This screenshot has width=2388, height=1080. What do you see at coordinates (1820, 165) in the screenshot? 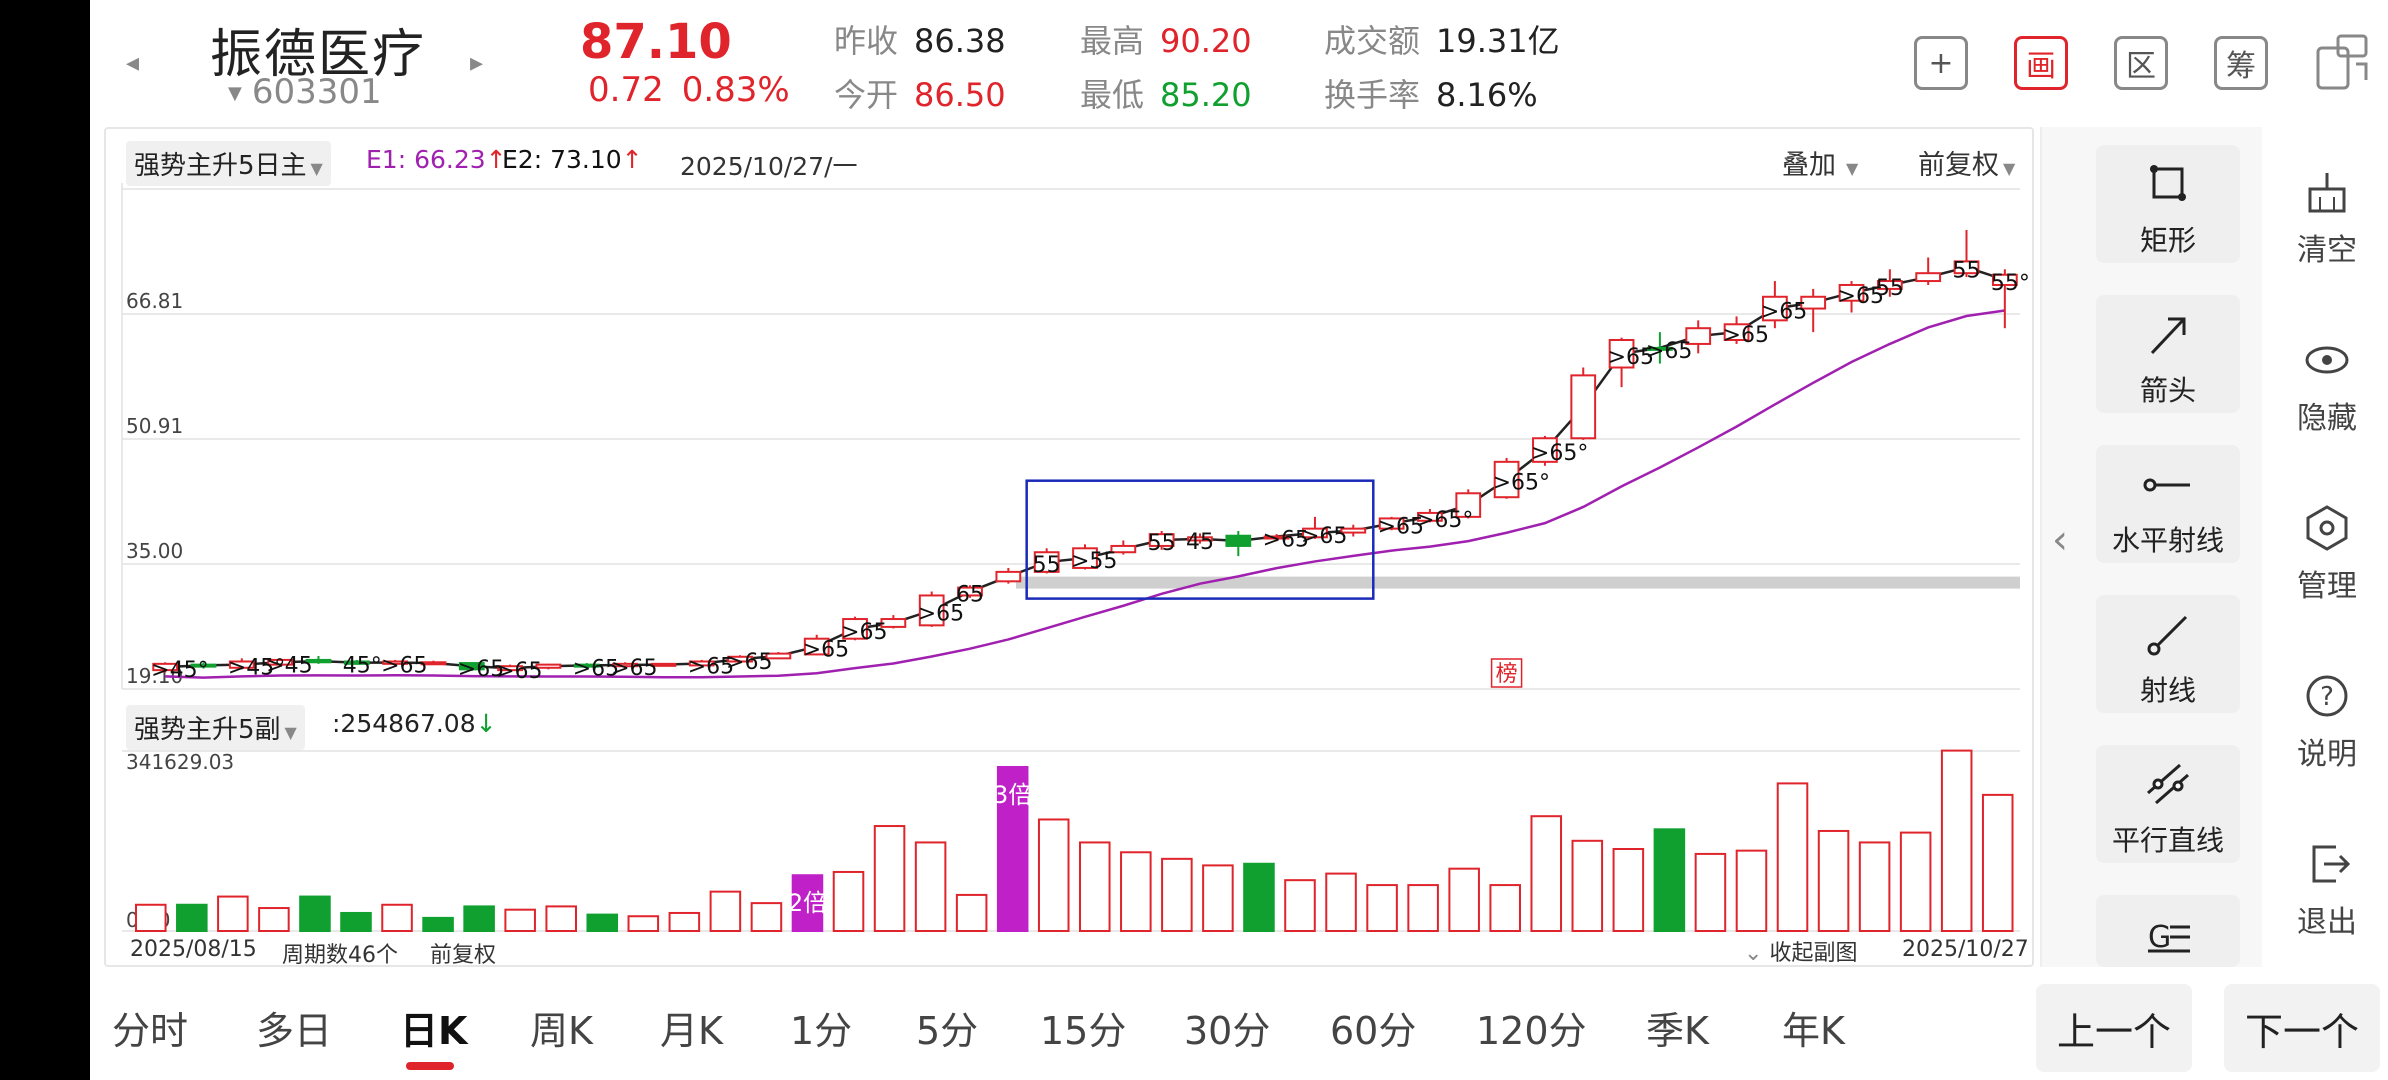
I see `overlay-selector: 叠加 ▼` at bounding box center [1820, 165].